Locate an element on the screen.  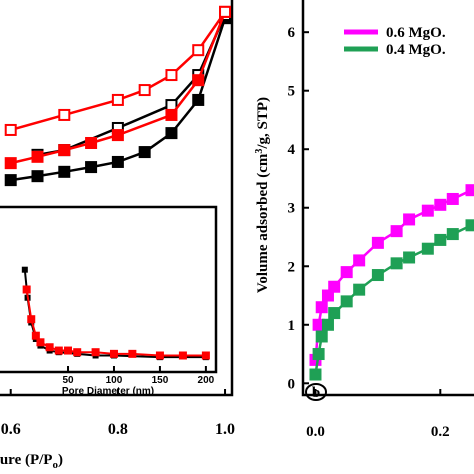
y-tick-label: 1 is located at coordinates (292, 326).